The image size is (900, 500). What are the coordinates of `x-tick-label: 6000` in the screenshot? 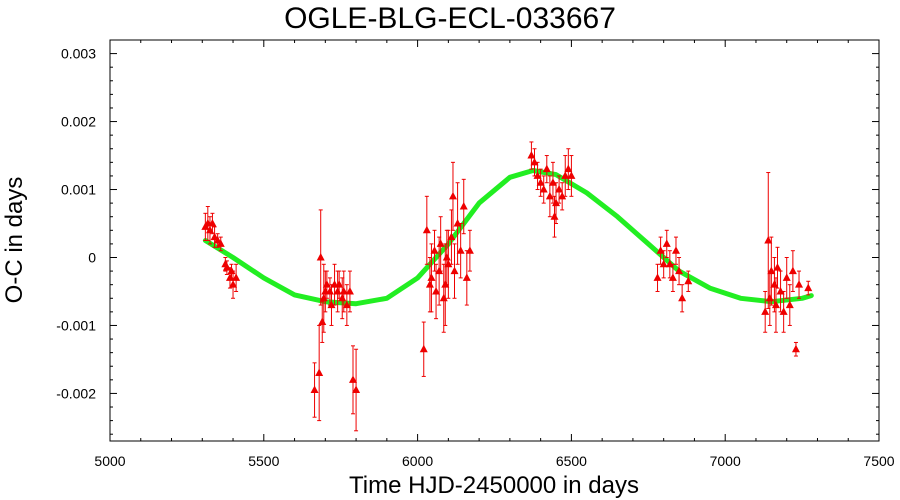 It's located at (417, 461).